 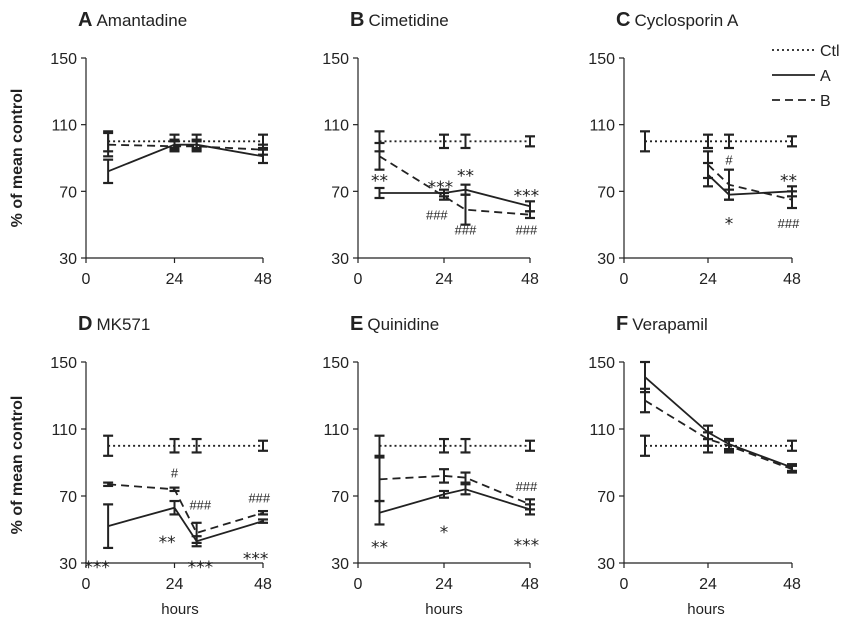 I want to click on series-a-line-b, so click(x=455, y=198).